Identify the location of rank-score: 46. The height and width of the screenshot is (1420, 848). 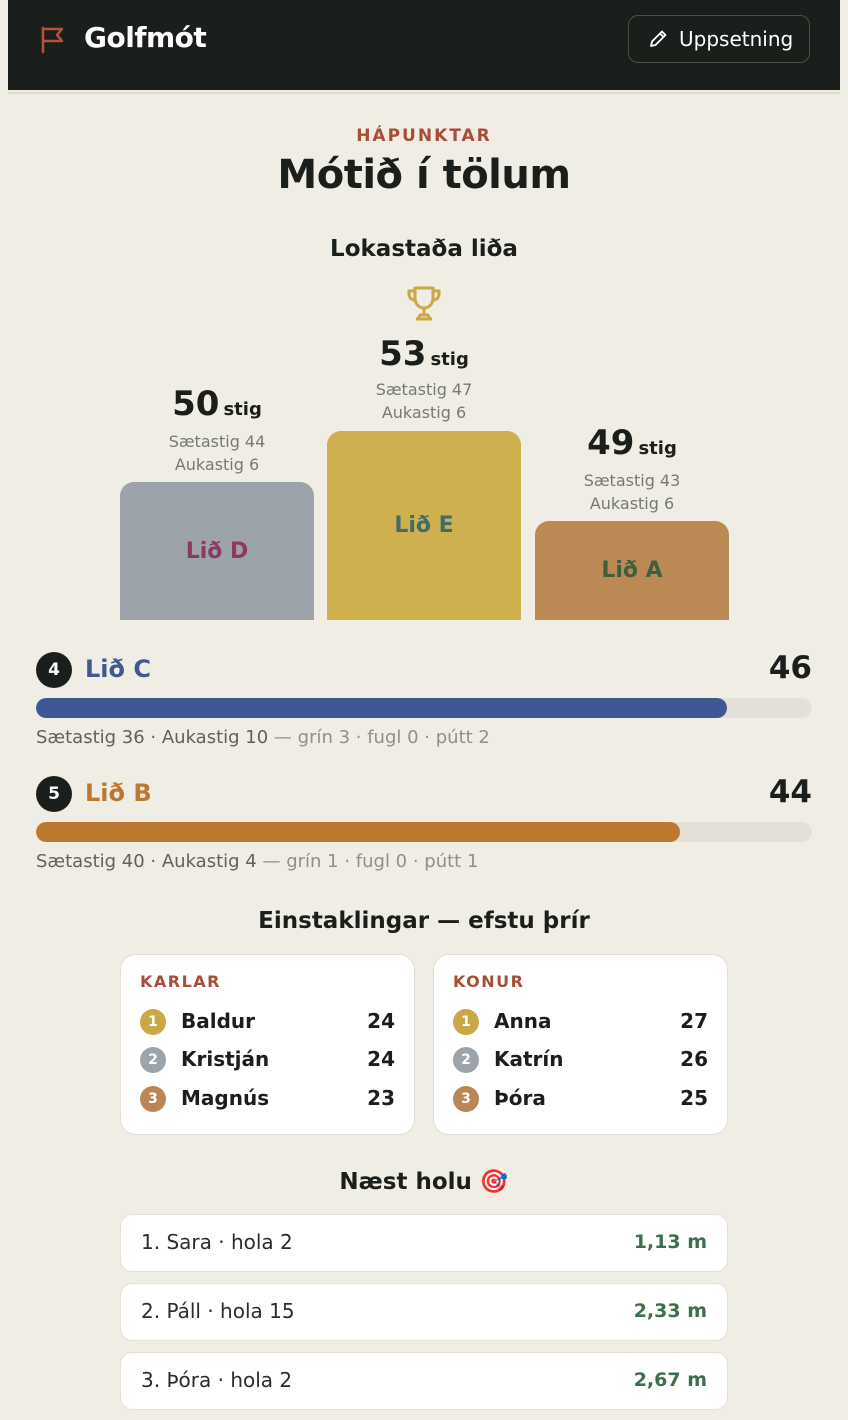
(790, 668).